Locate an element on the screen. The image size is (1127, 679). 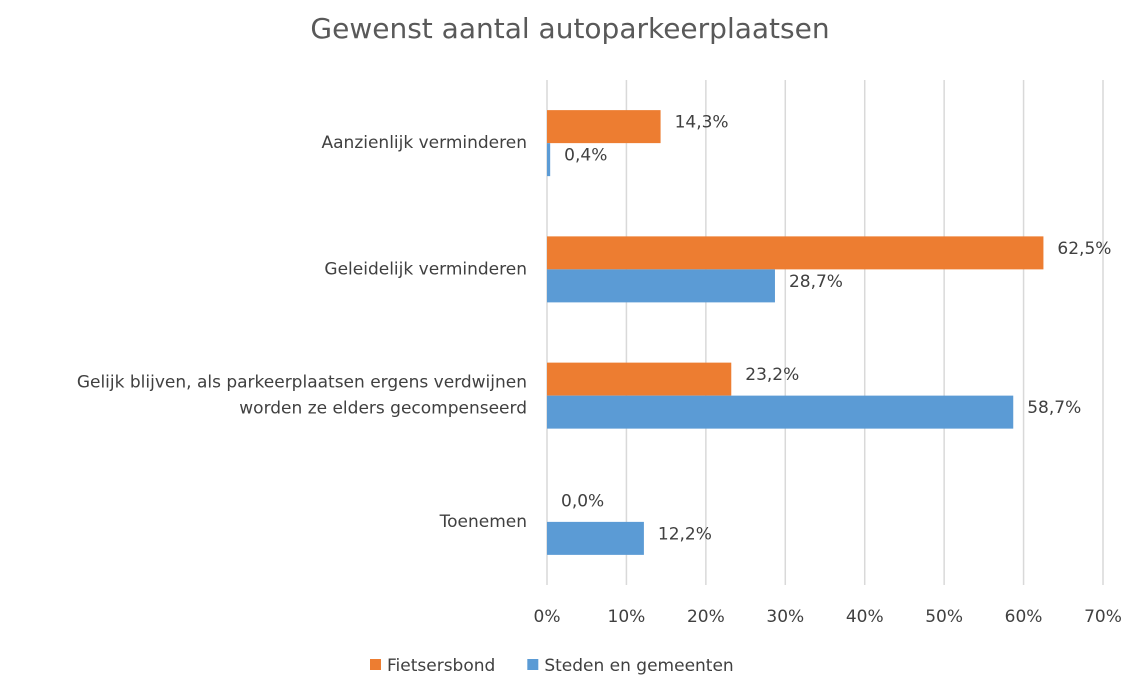
x-tick-label: 0% is located at coordinates (547, 617).